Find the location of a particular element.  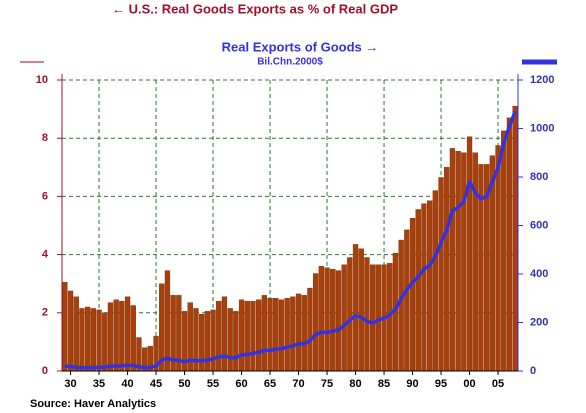

x-tick-label: 90 is located at coordinates (412, 384).